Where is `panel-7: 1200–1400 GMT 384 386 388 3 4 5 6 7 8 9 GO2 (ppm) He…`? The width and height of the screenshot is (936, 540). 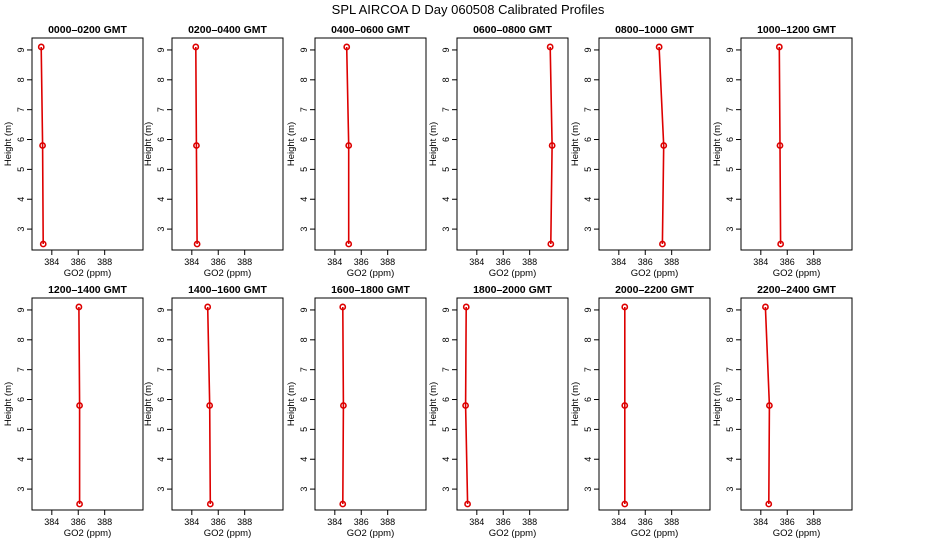 panel-7: 1200–1400 GMT 384 386 388 3 4 5 6 7 8 9 GO2 (ppm) He… is located at coordinates (73, 411).